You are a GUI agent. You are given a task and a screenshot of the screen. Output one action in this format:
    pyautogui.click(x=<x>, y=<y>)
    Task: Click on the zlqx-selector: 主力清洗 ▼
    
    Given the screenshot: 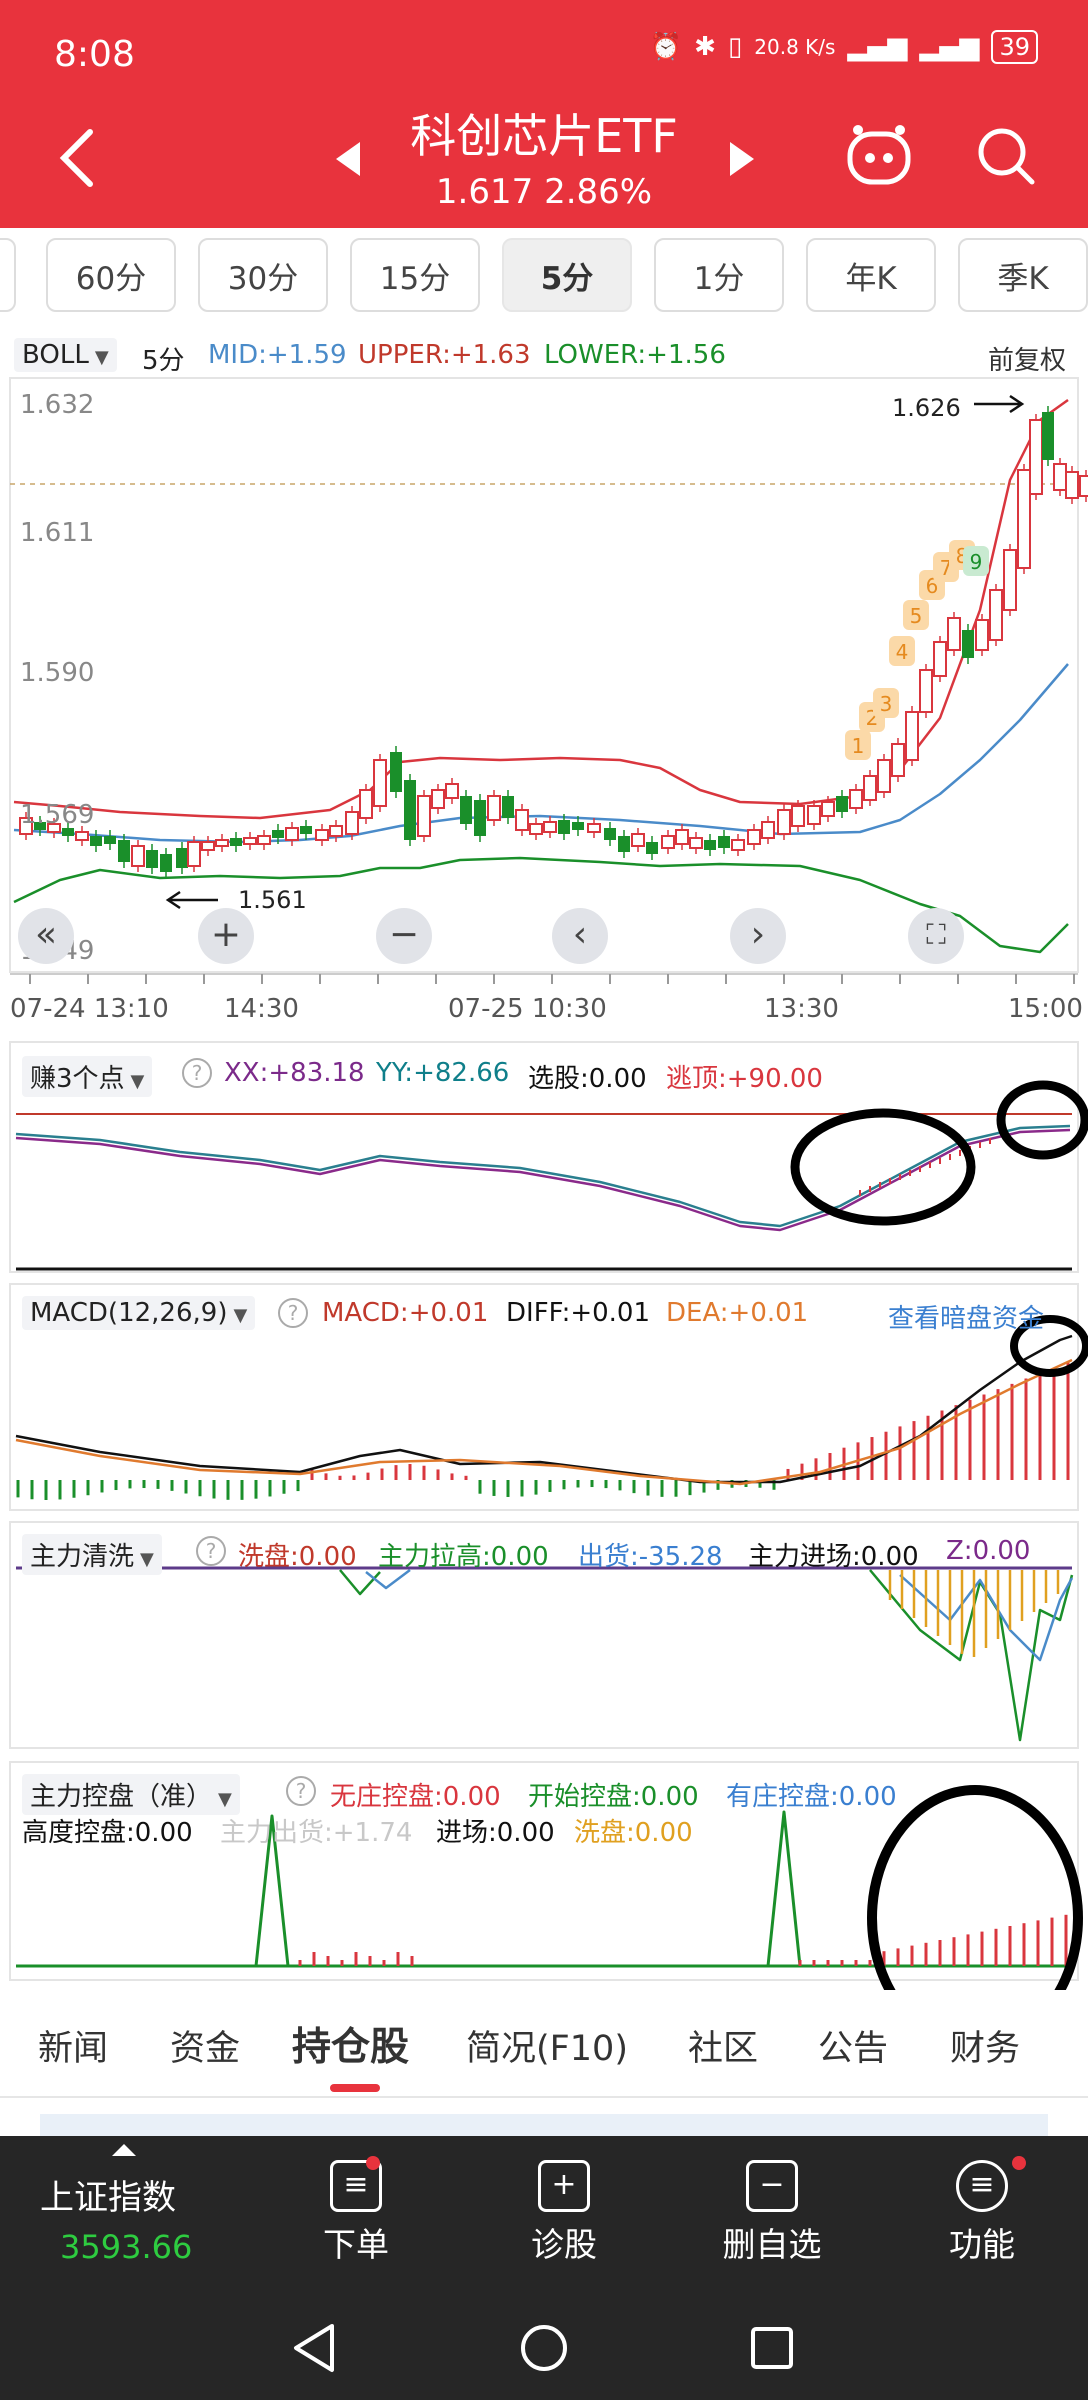 What is the action you would take?
    pyautogui.click(x=92, y=1554)
    